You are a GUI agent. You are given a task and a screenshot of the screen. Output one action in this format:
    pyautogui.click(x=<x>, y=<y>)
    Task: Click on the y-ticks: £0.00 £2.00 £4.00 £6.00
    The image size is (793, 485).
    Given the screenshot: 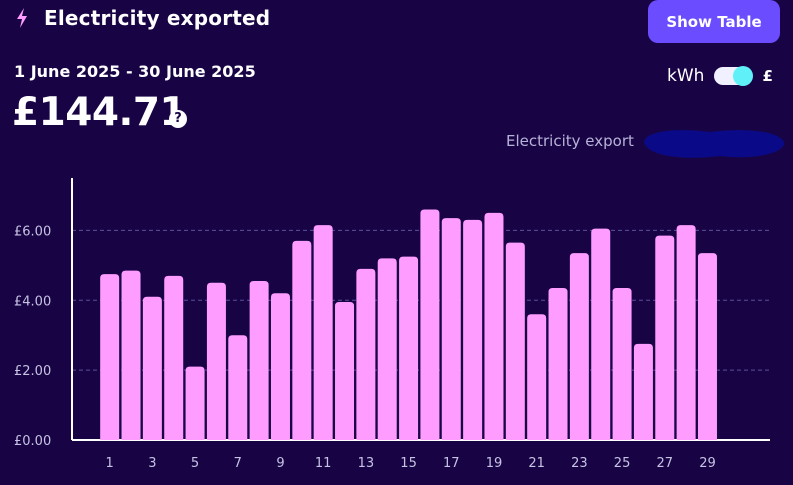 What is the action you would take?
    pyautogui.click(x=32, y=336)
    